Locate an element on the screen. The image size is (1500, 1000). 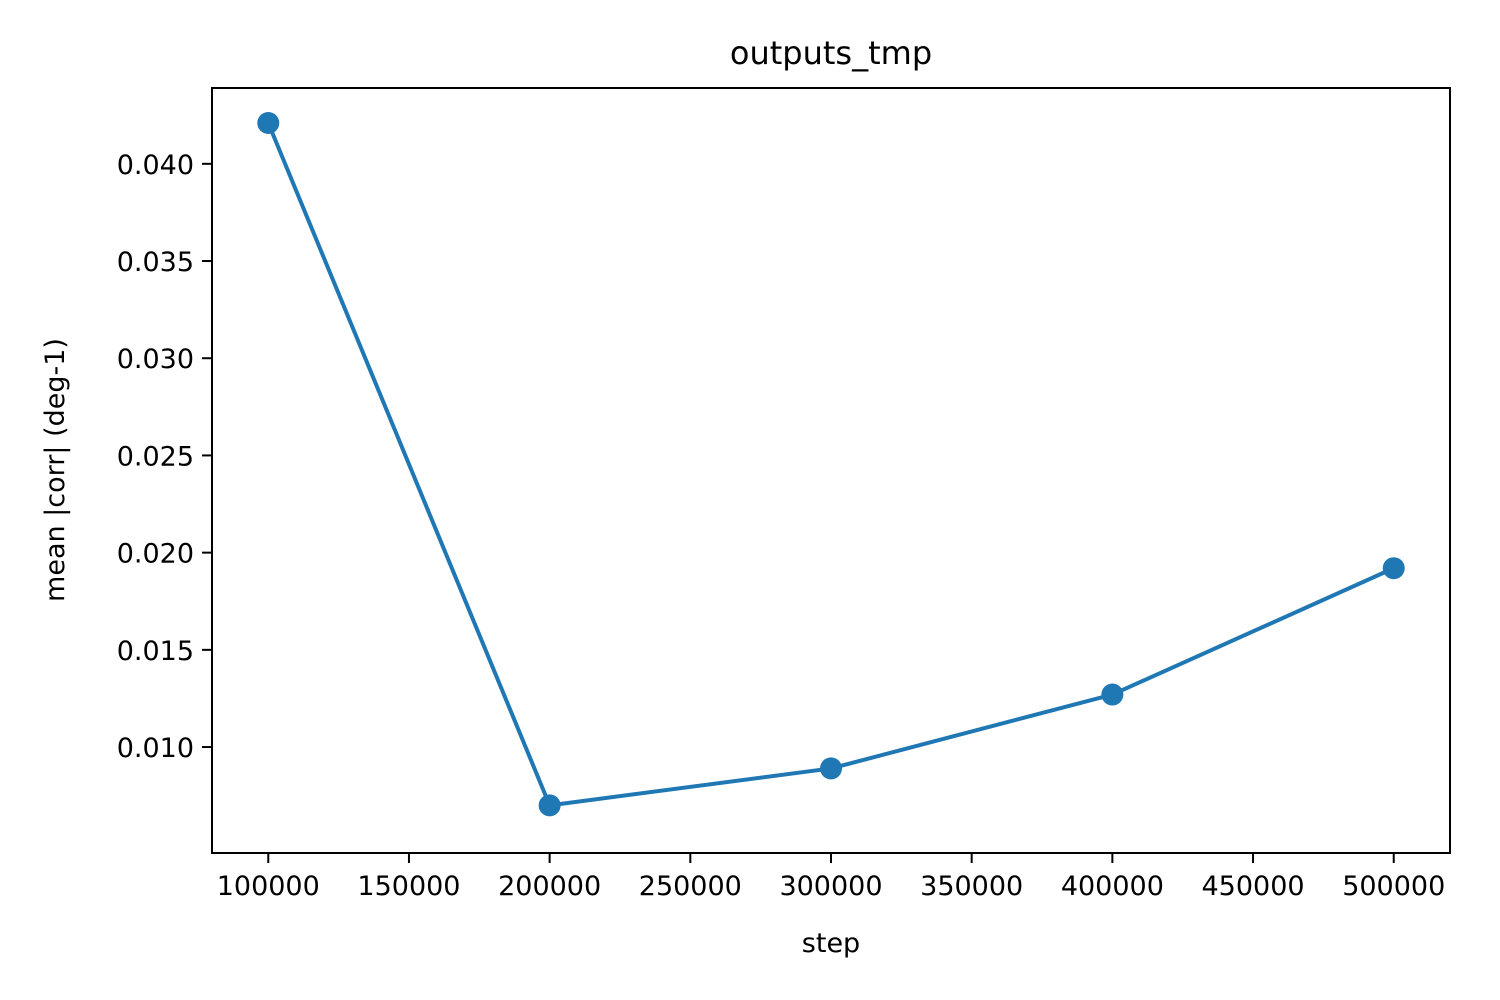
x-tick-label: 150000 is located at coordinates (408, 886).